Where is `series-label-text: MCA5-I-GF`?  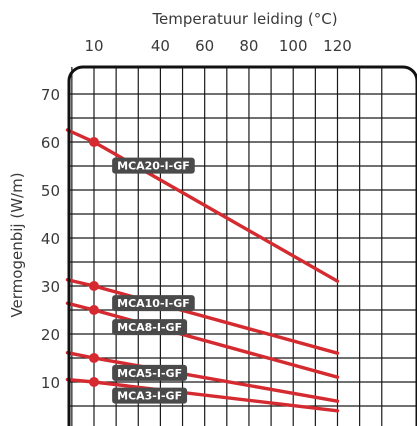 series-label-text: MCA5-I-GF is located at coordinates (149, 373).